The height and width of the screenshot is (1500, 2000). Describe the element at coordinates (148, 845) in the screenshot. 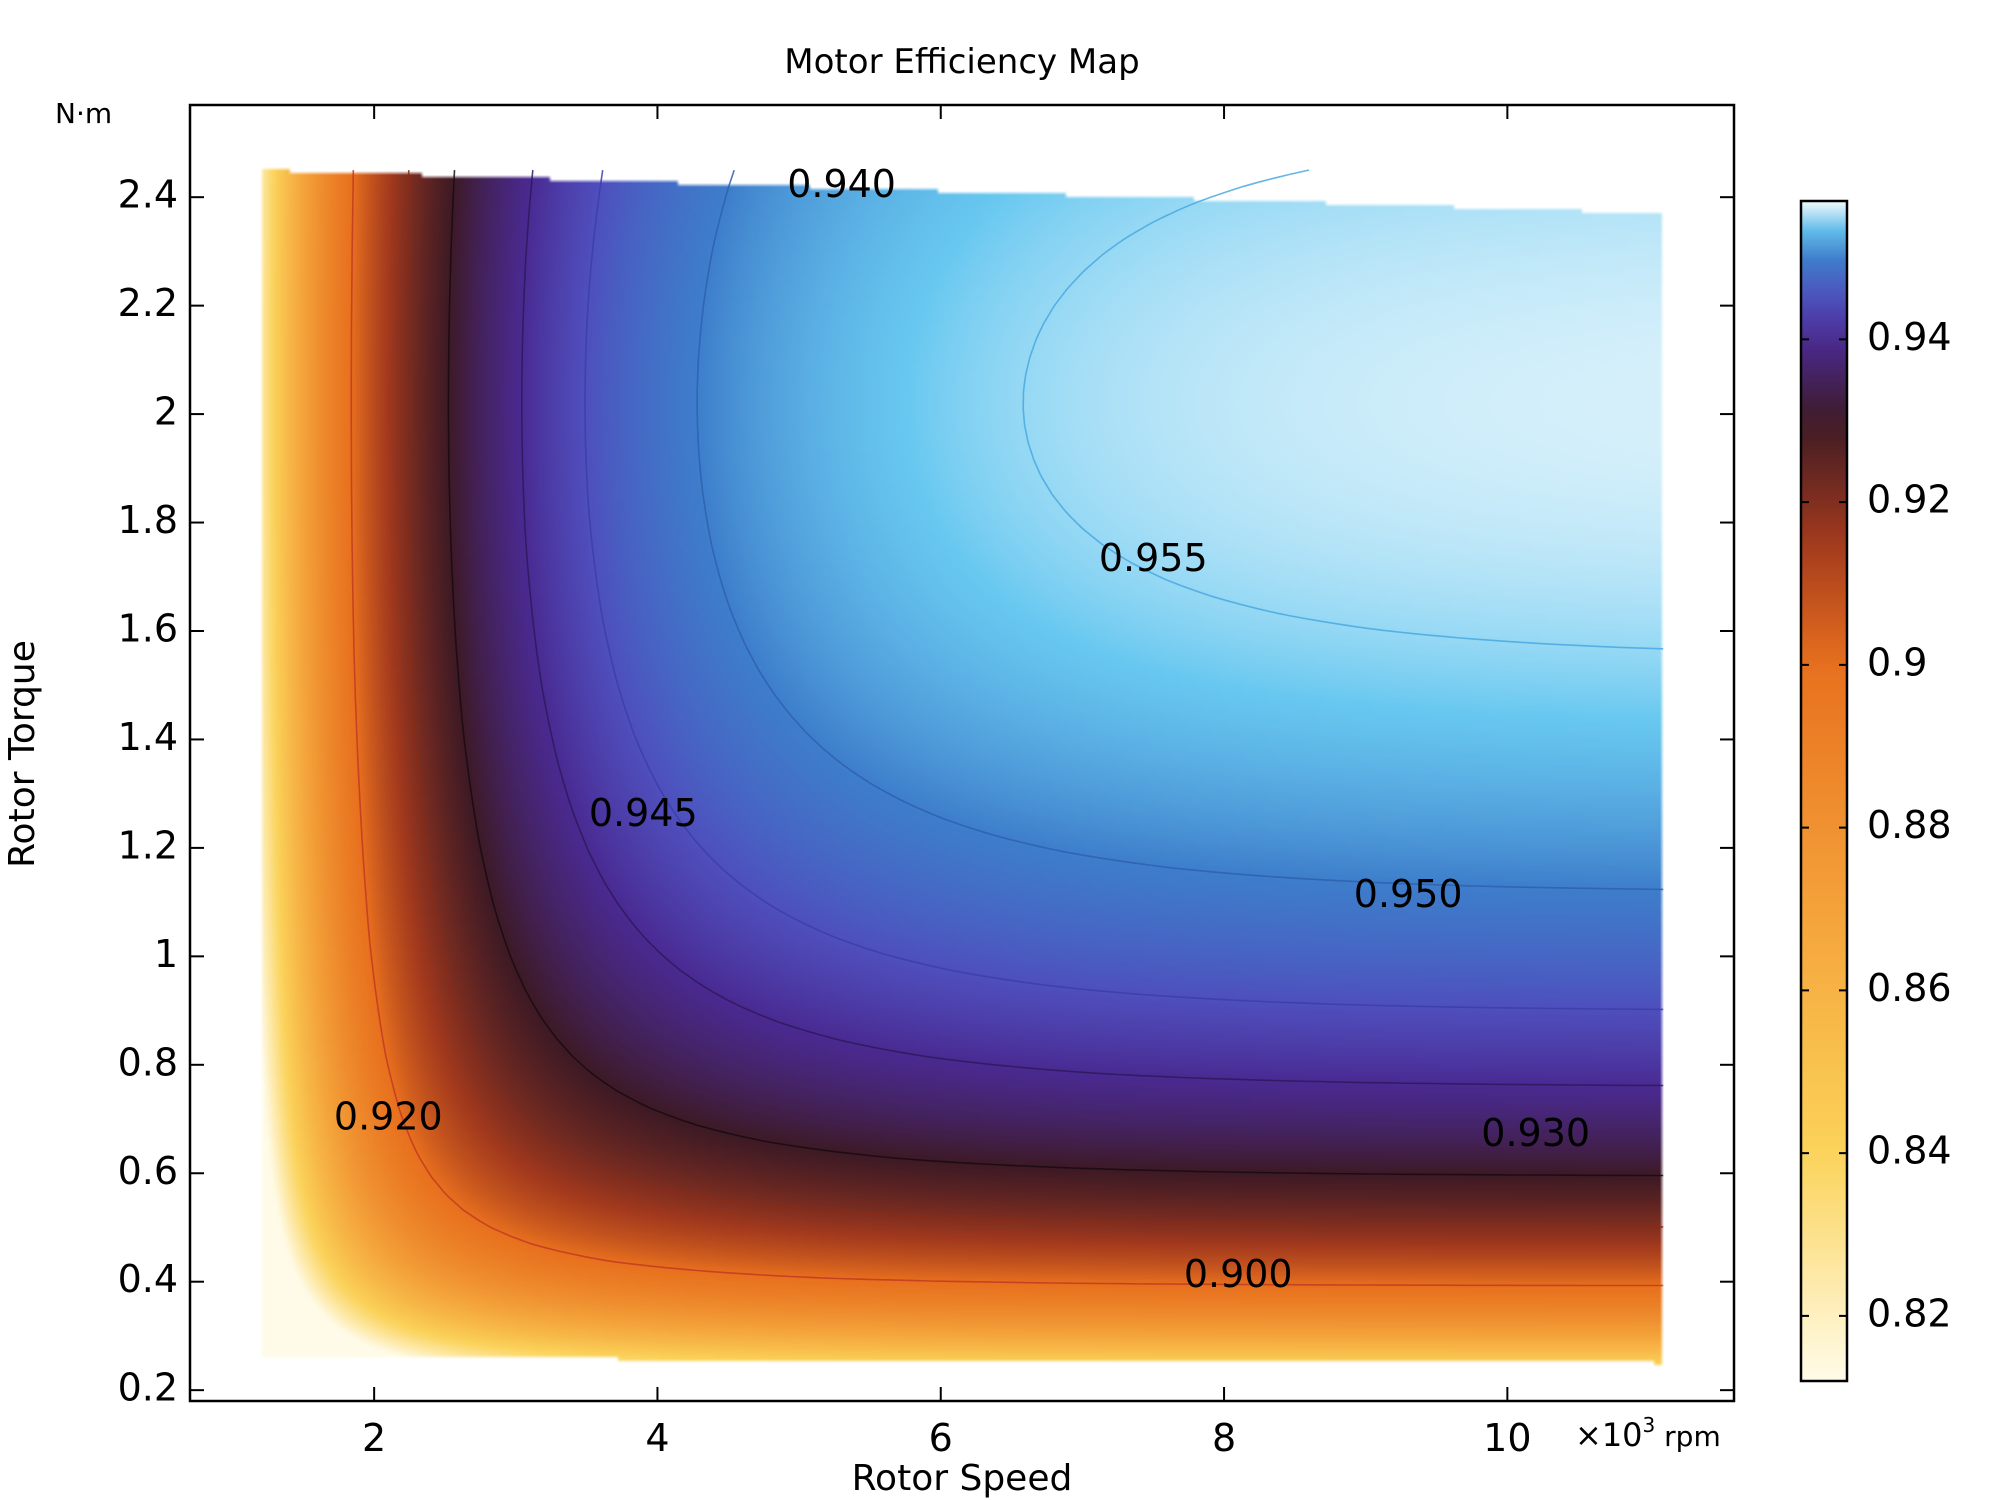

I see `y-tick-label: 1.2` at that location.